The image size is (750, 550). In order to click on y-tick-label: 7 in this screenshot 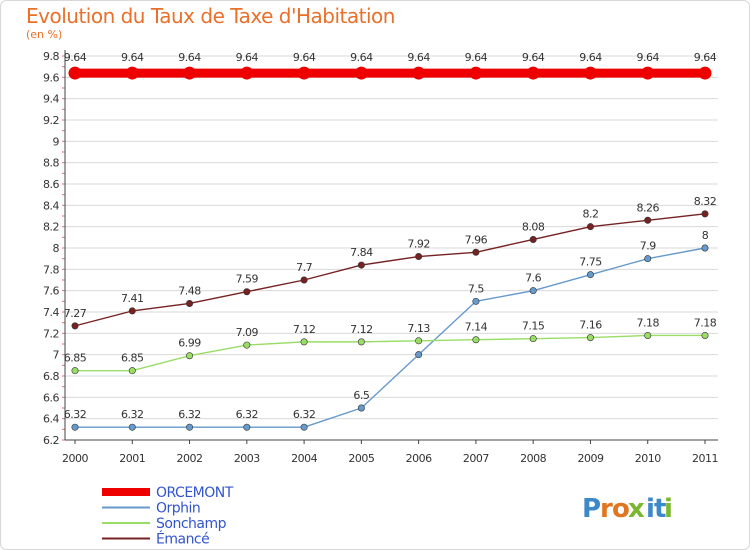, I will do `click(56, 355)`.